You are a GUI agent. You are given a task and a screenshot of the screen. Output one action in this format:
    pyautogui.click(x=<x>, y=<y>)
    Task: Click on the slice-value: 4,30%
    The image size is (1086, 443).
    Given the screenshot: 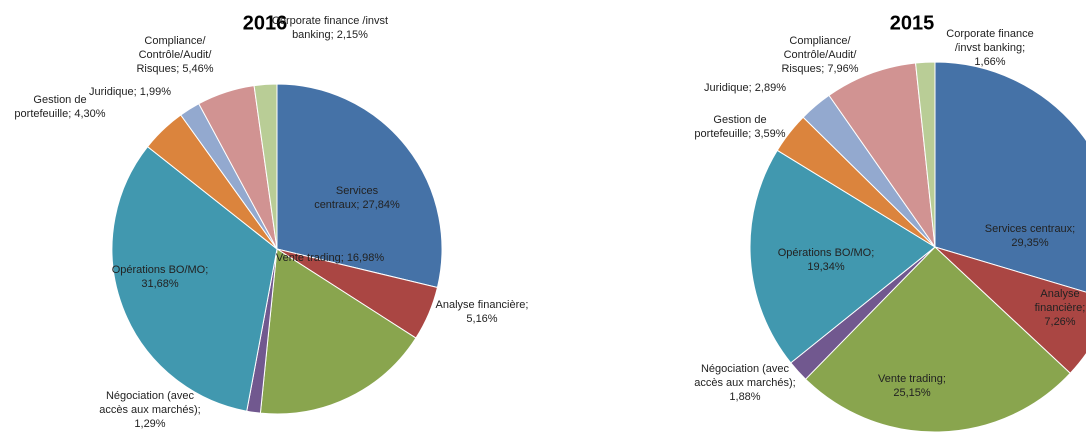 What is the action you would take?
    pyautogui.click(x=90, y=114)
    